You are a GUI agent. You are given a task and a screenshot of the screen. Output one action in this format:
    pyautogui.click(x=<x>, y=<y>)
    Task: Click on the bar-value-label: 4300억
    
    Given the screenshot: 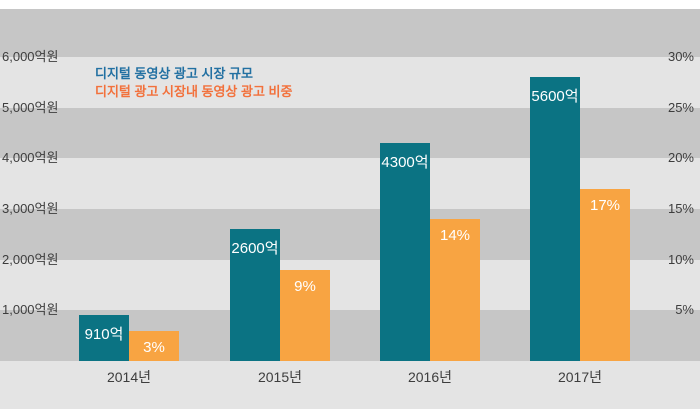 What is the action you would take?
    pyautogui.click(x=405, y=163)
    